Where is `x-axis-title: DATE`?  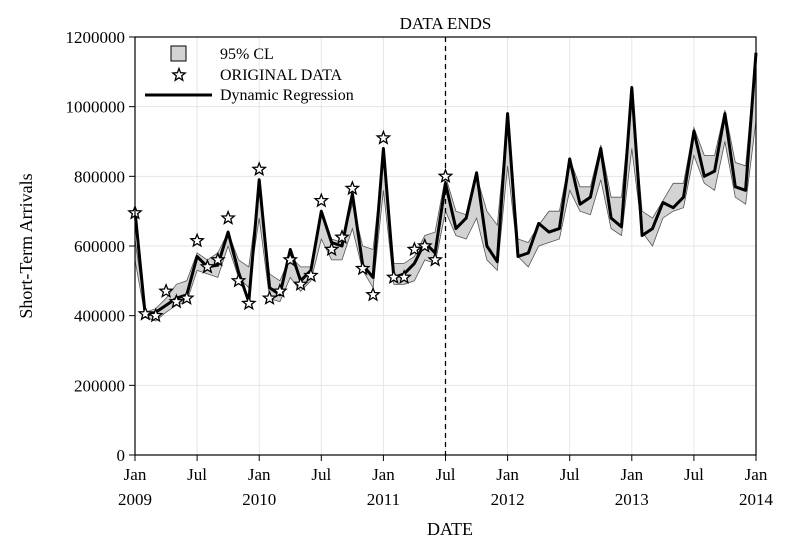
x-axis-title: DATE is located at coordinates (450, 529).